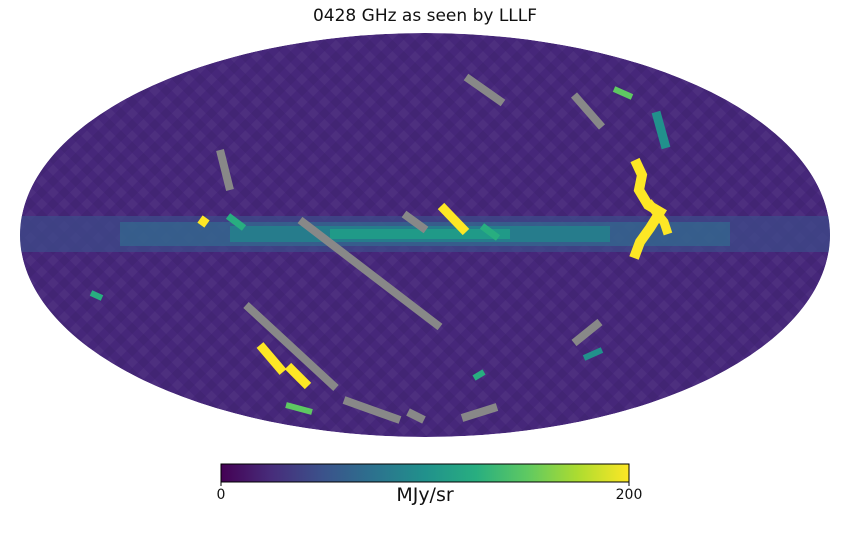 The image size is (850, 540). What do you see at coordinates (629, 495) in the screenshot?
I see `colorbar-max-label: 200` at bounding box center [629, 495].